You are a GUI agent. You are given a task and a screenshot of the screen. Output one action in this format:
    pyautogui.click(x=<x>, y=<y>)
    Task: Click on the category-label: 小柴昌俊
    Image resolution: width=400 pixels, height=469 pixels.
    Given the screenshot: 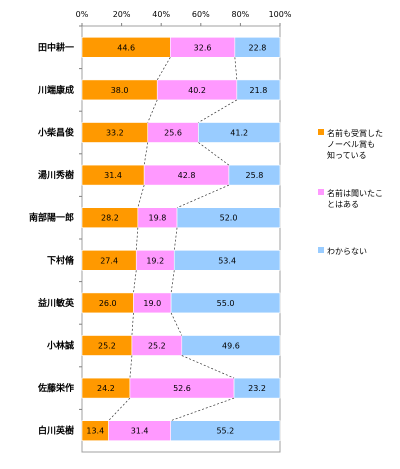 What is the action you would take?
    pyautogui.click(x=55, y=133)
    